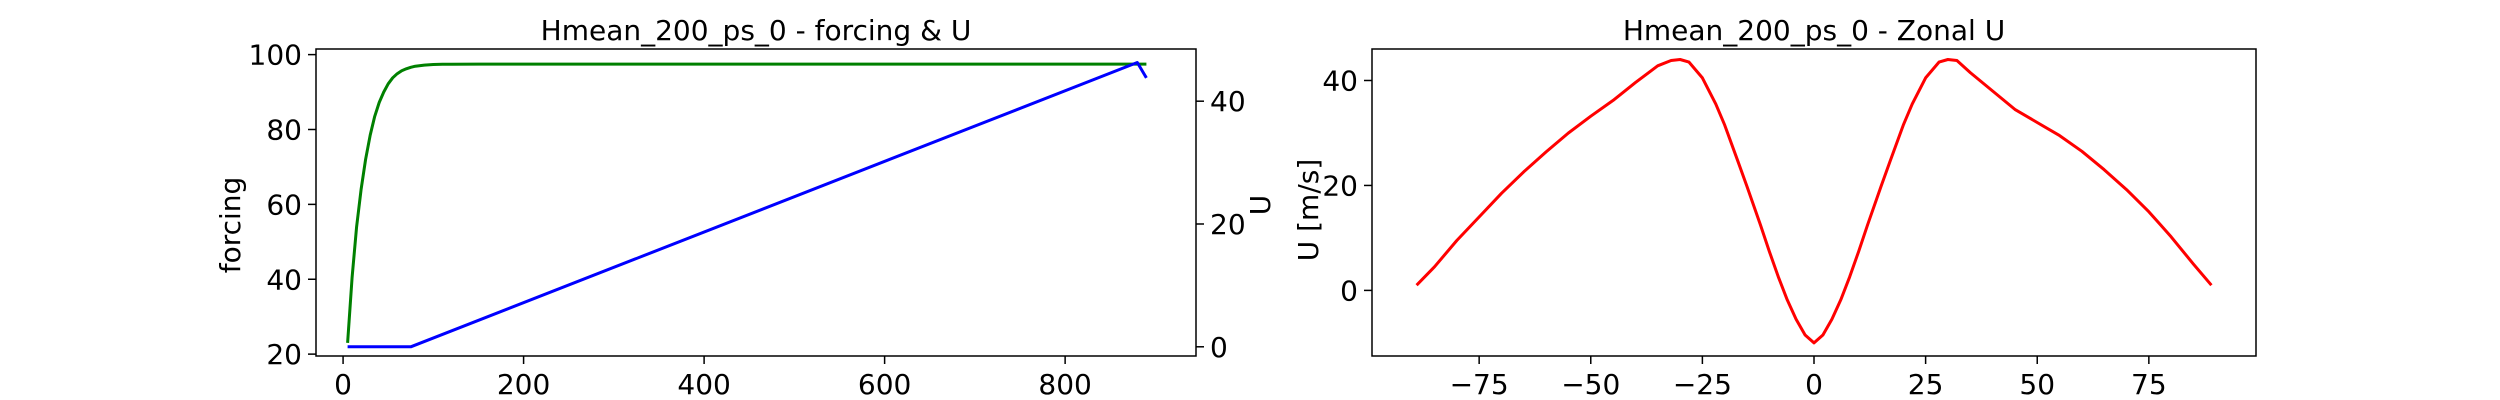 The width and height of the screenshot is (2500, 400). I want to click on x-tick-label: 50, so click(2037, 384).